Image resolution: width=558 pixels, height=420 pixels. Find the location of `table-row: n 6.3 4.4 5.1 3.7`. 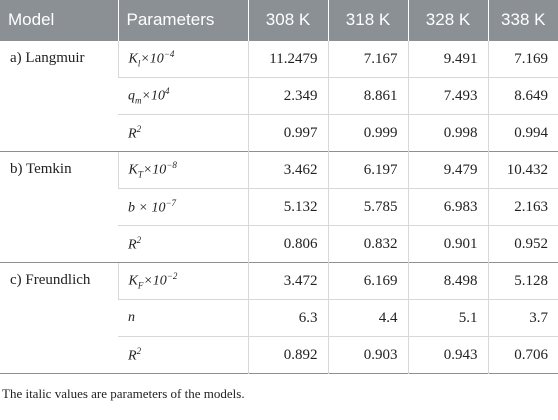

table-row: n 6.3 4.4 5.1 3.7 is located at coordinates (279, 318).